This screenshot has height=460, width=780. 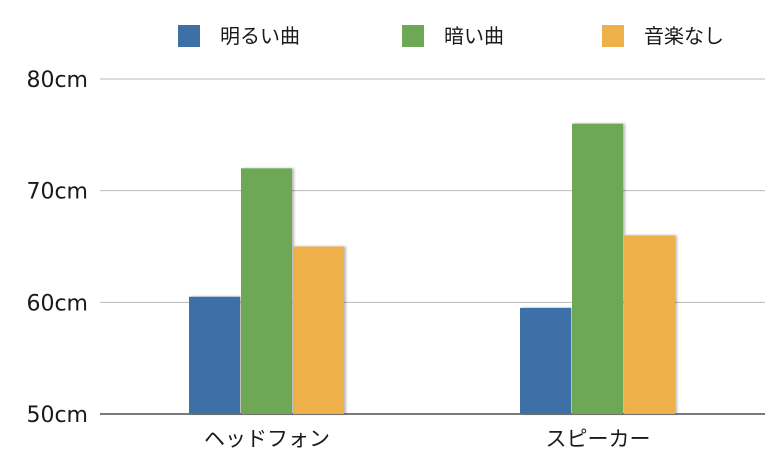 I want to click on y-tick-label-70: 70cm, so click(x=57, y=192).